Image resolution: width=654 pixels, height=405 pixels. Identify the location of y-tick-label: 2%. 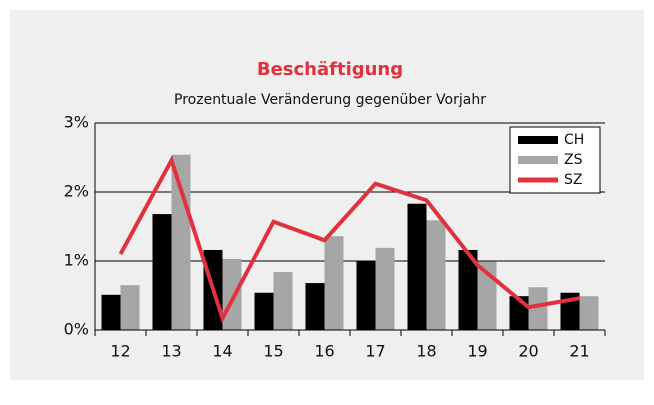
(76, 191).